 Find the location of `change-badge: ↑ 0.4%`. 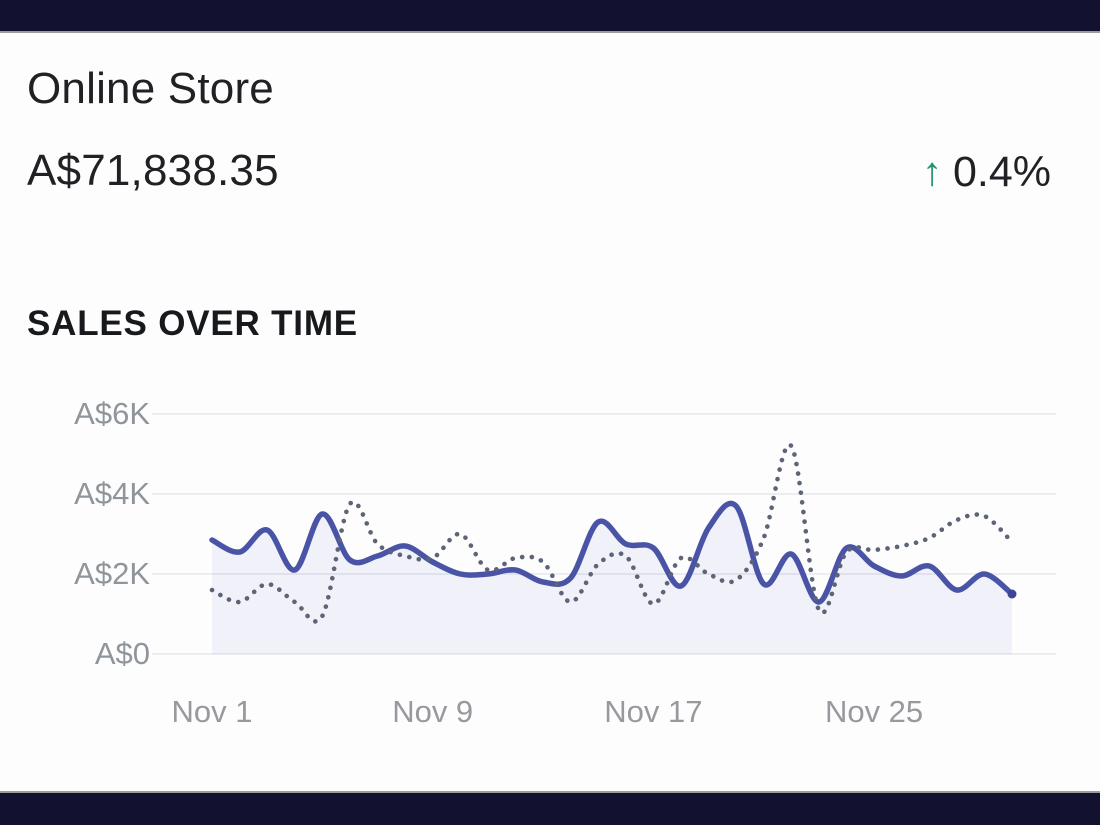

change-badge: ↑ 0.4% is located at coordinates (986, 172).